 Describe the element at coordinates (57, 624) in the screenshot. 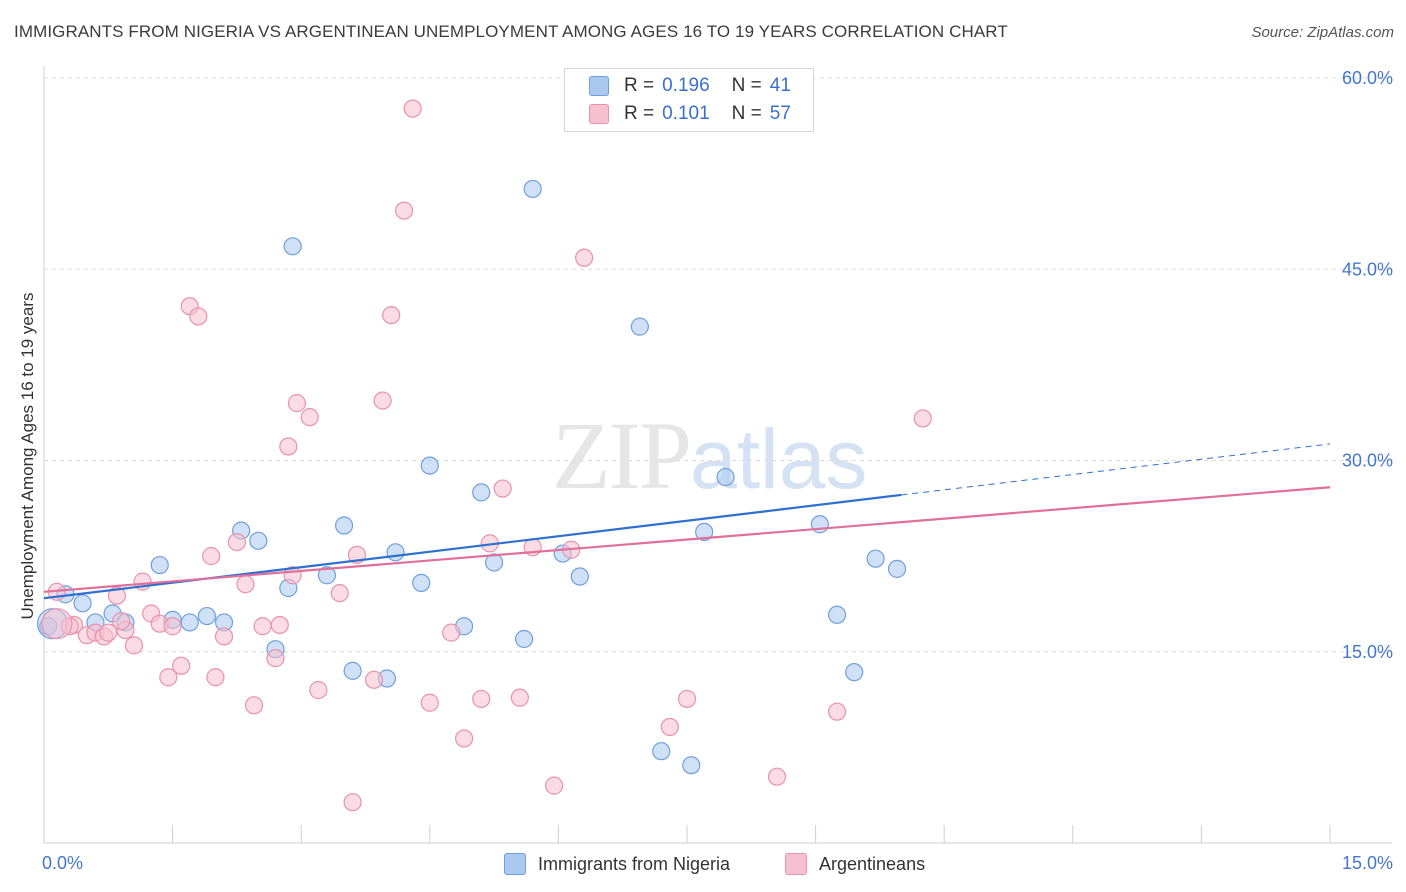

I see `argentinean-point-large` at that location.